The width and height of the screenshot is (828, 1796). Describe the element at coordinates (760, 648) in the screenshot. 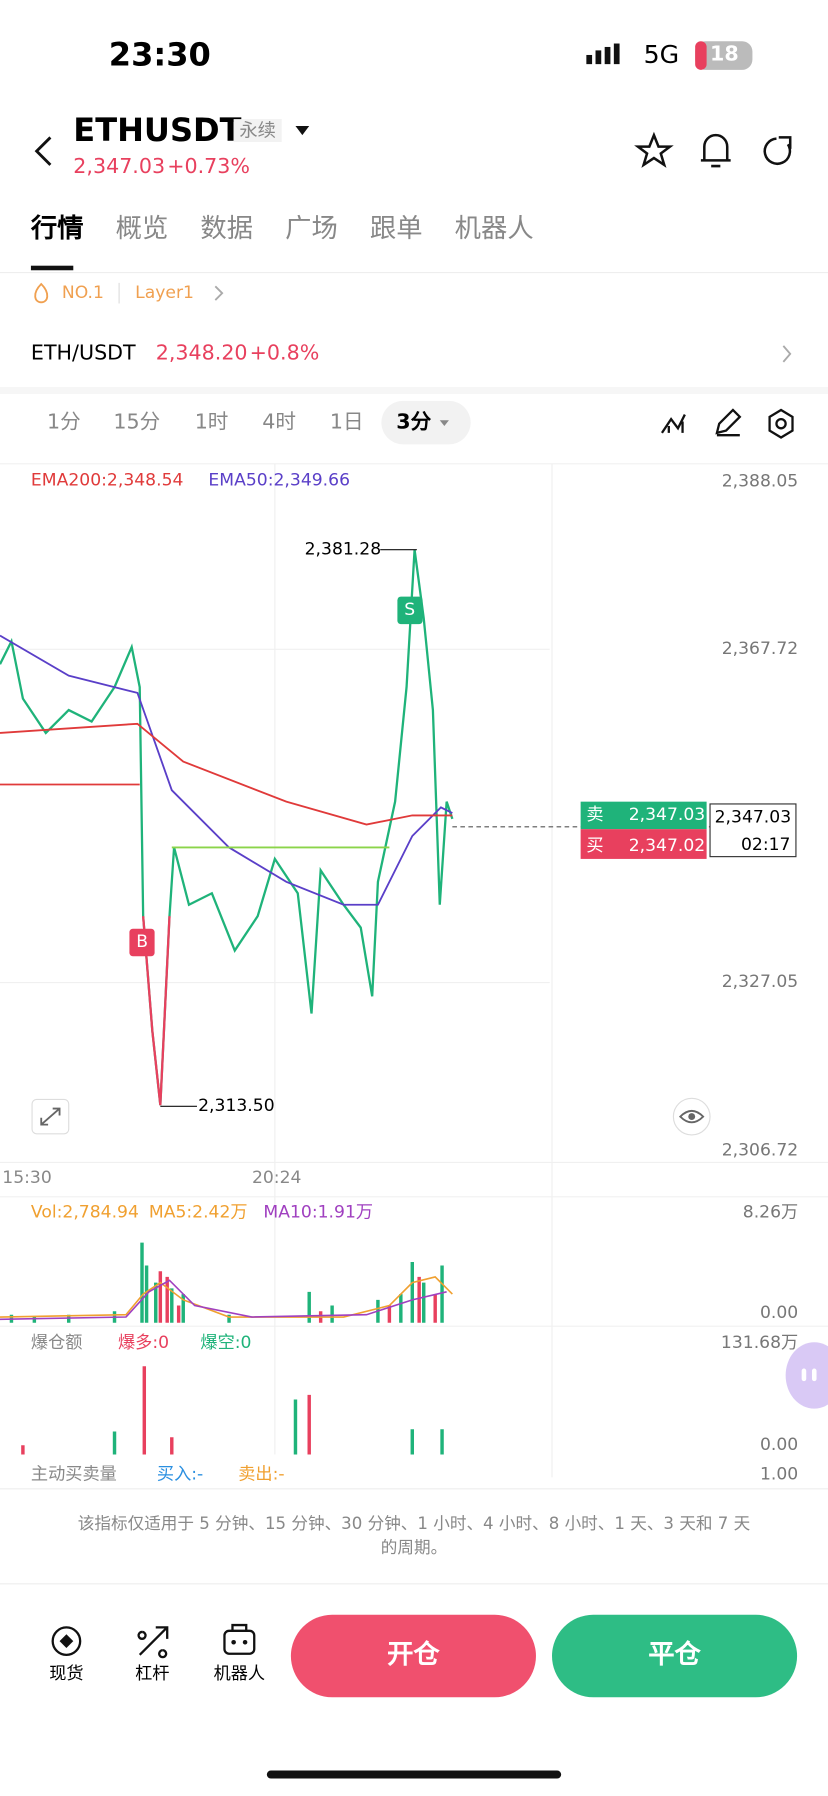

I see `price-axis-label: 2,367.72` at that location.